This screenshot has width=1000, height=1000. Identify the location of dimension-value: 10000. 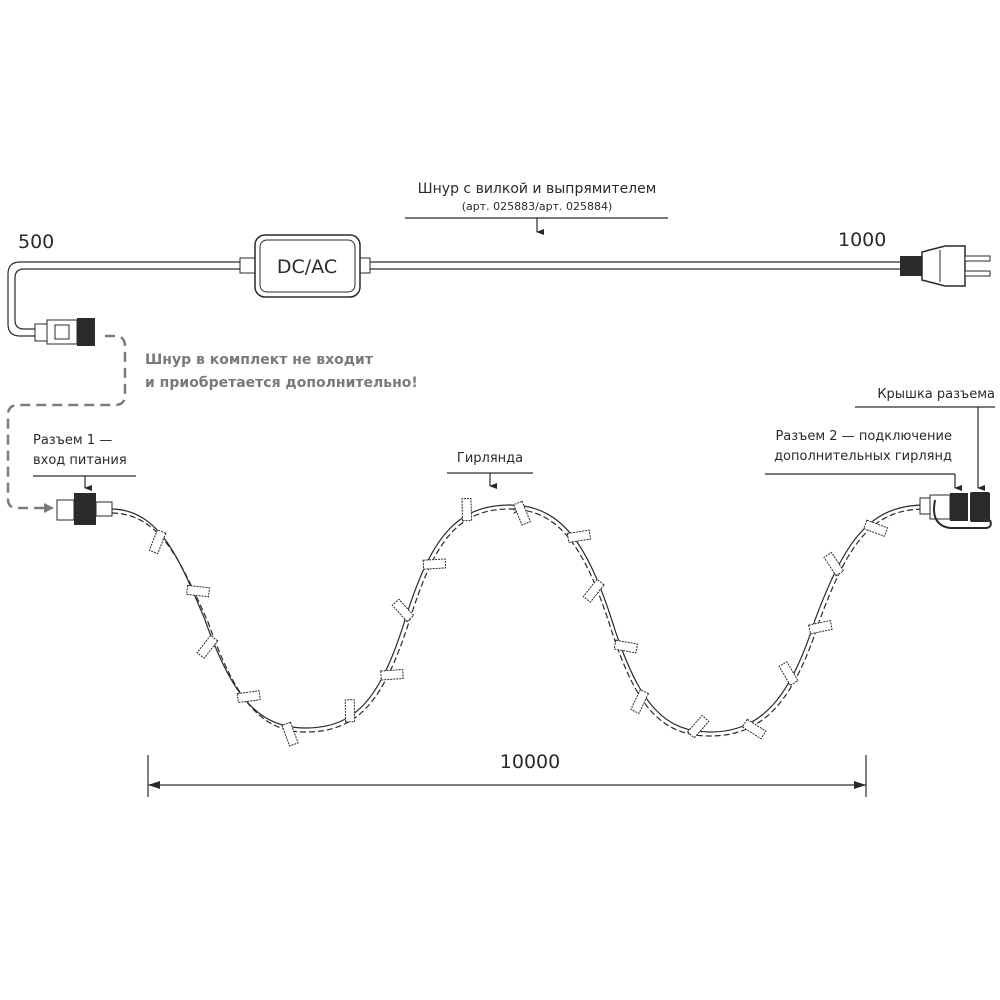
(530, 762).